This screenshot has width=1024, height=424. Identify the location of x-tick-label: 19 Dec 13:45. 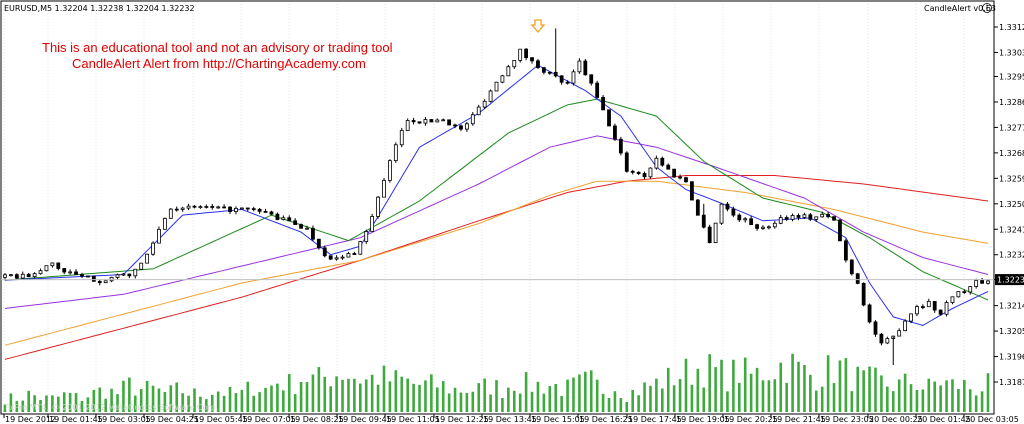
(510, 419).